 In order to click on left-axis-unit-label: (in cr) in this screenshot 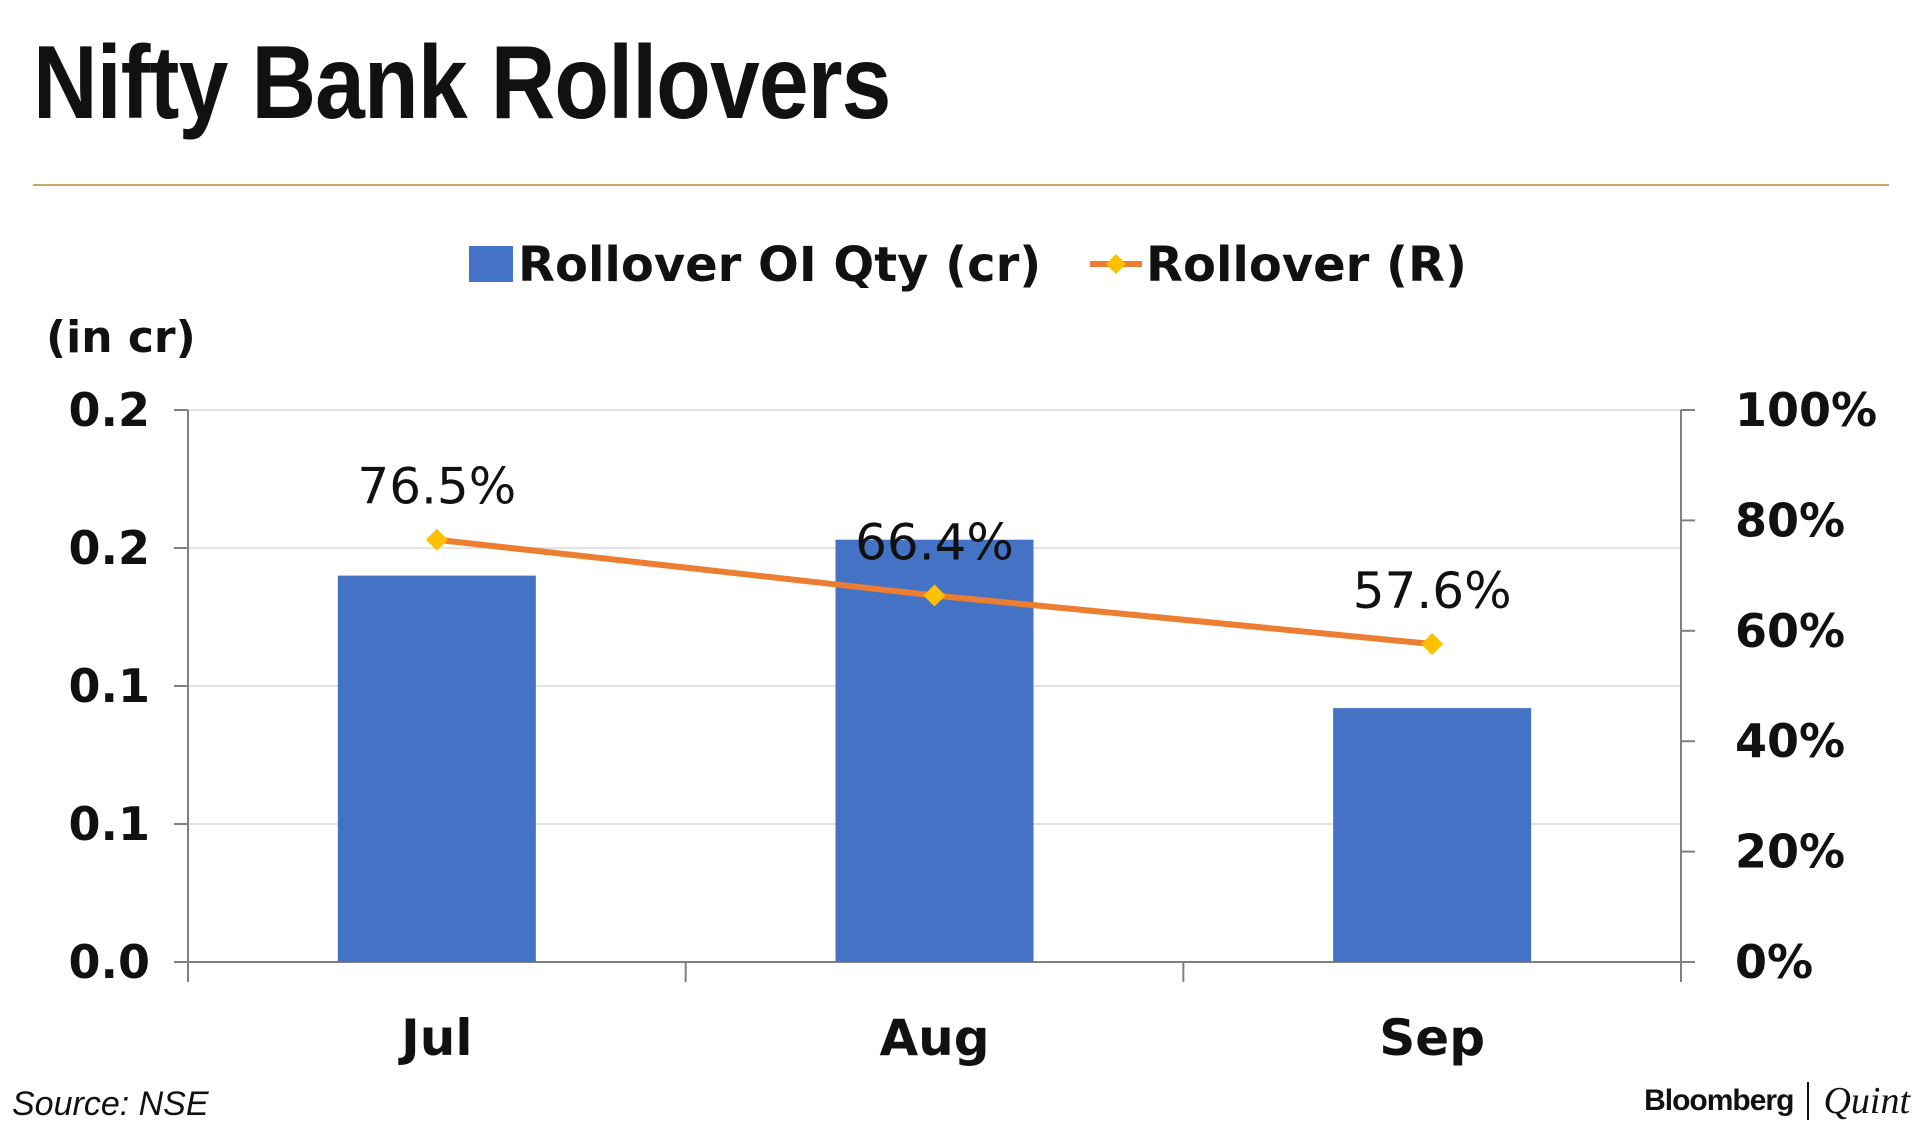, I will do `click(121, 337)`.